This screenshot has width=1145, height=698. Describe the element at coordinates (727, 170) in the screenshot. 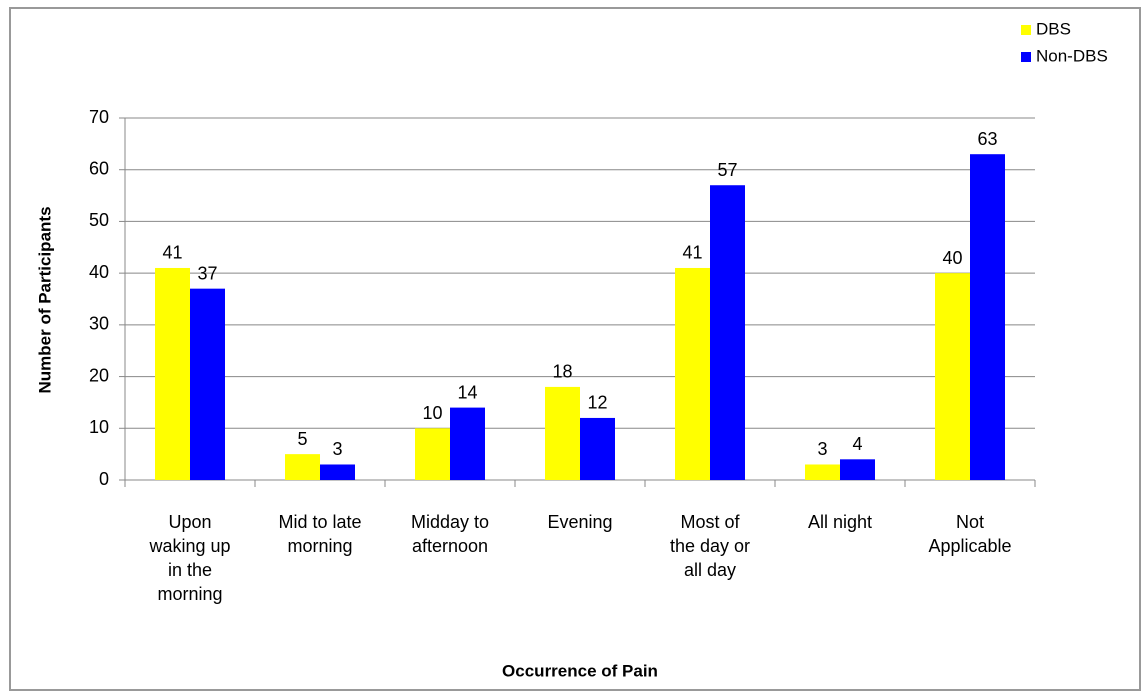

I see `data-label: 57` at that location.